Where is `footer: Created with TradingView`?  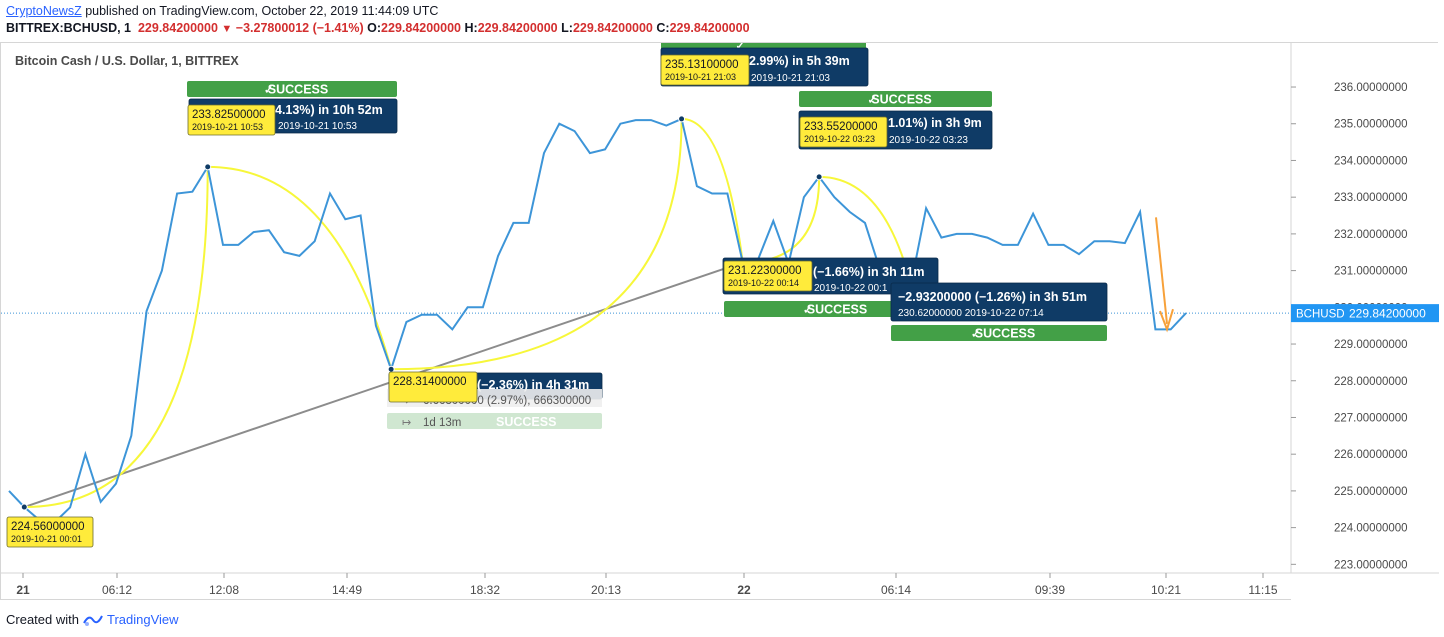
footer: Created with TradingView is located at coordinates (92, 619).